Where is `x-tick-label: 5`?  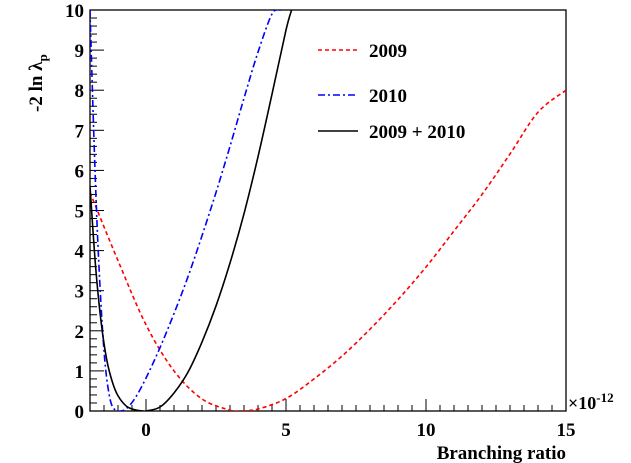 x-tick-label: 5 is located at coordinates (286, 430).